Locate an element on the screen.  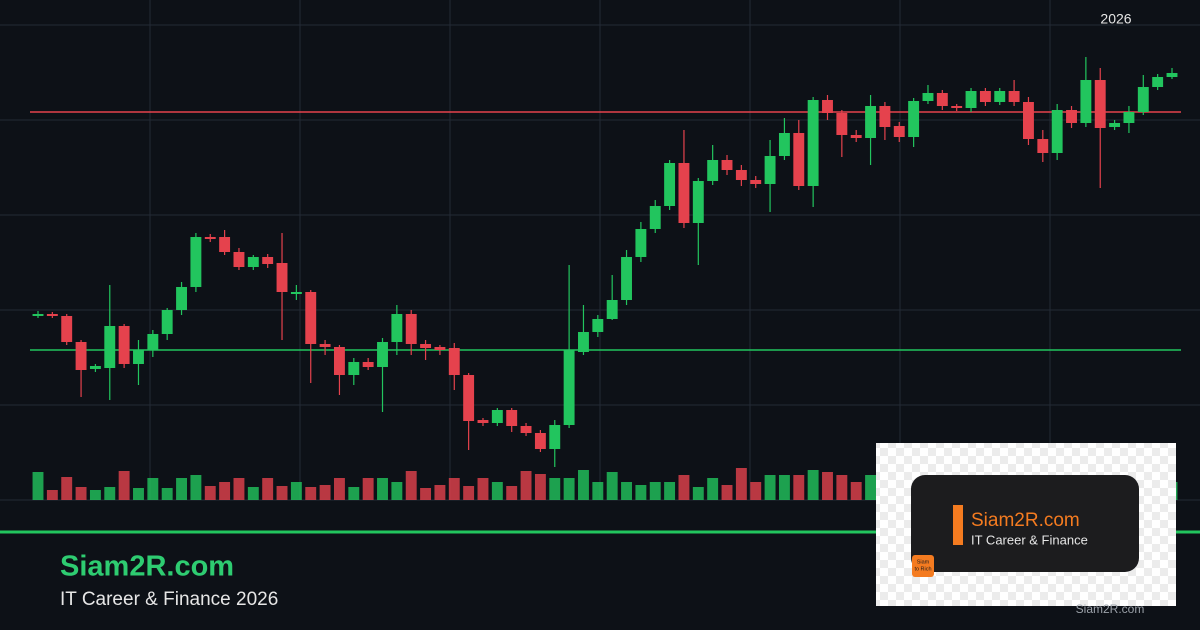
brand-tagline: IT Career & Finance 2026 is located at coordinates (169, 599).